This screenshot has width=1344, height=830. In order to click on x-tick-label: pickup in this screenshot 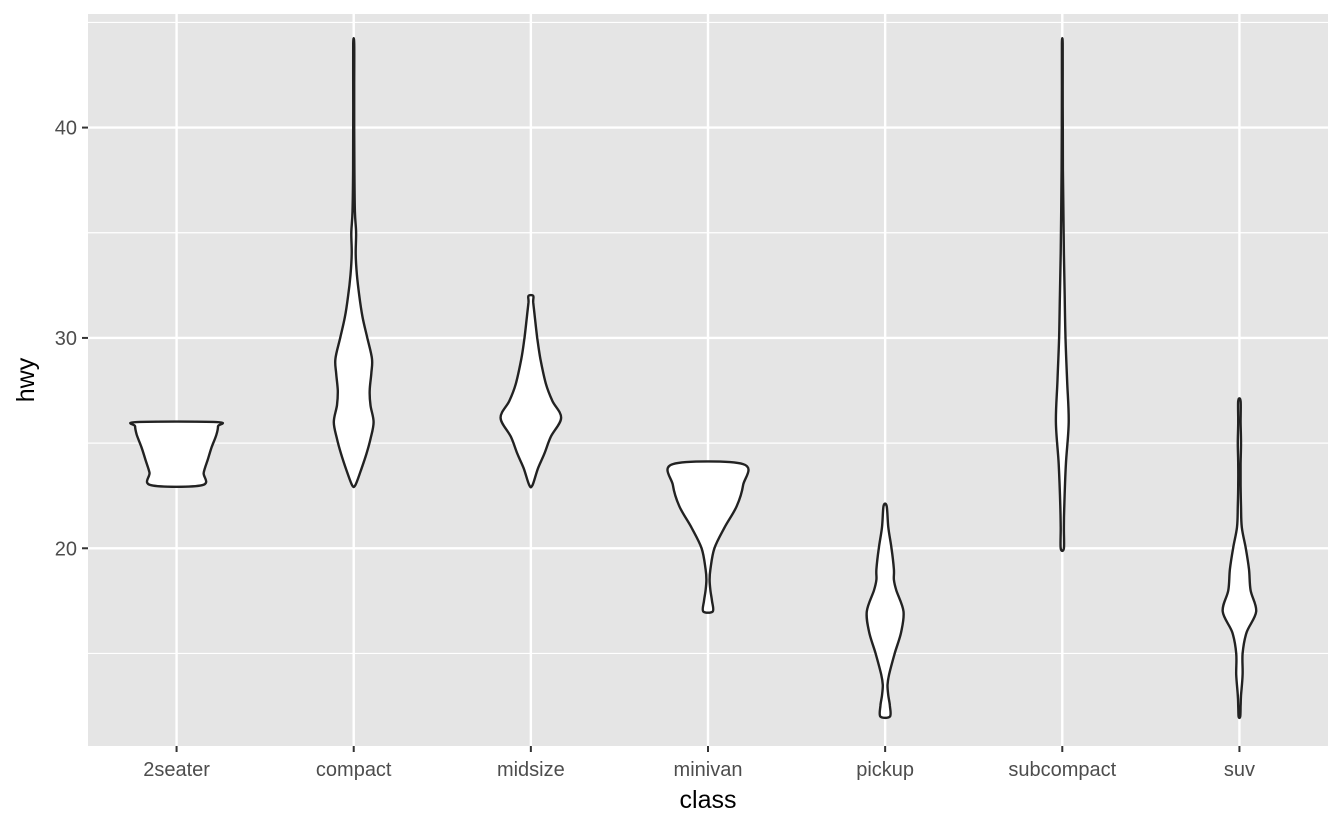, I will do `click(885, 770)`.